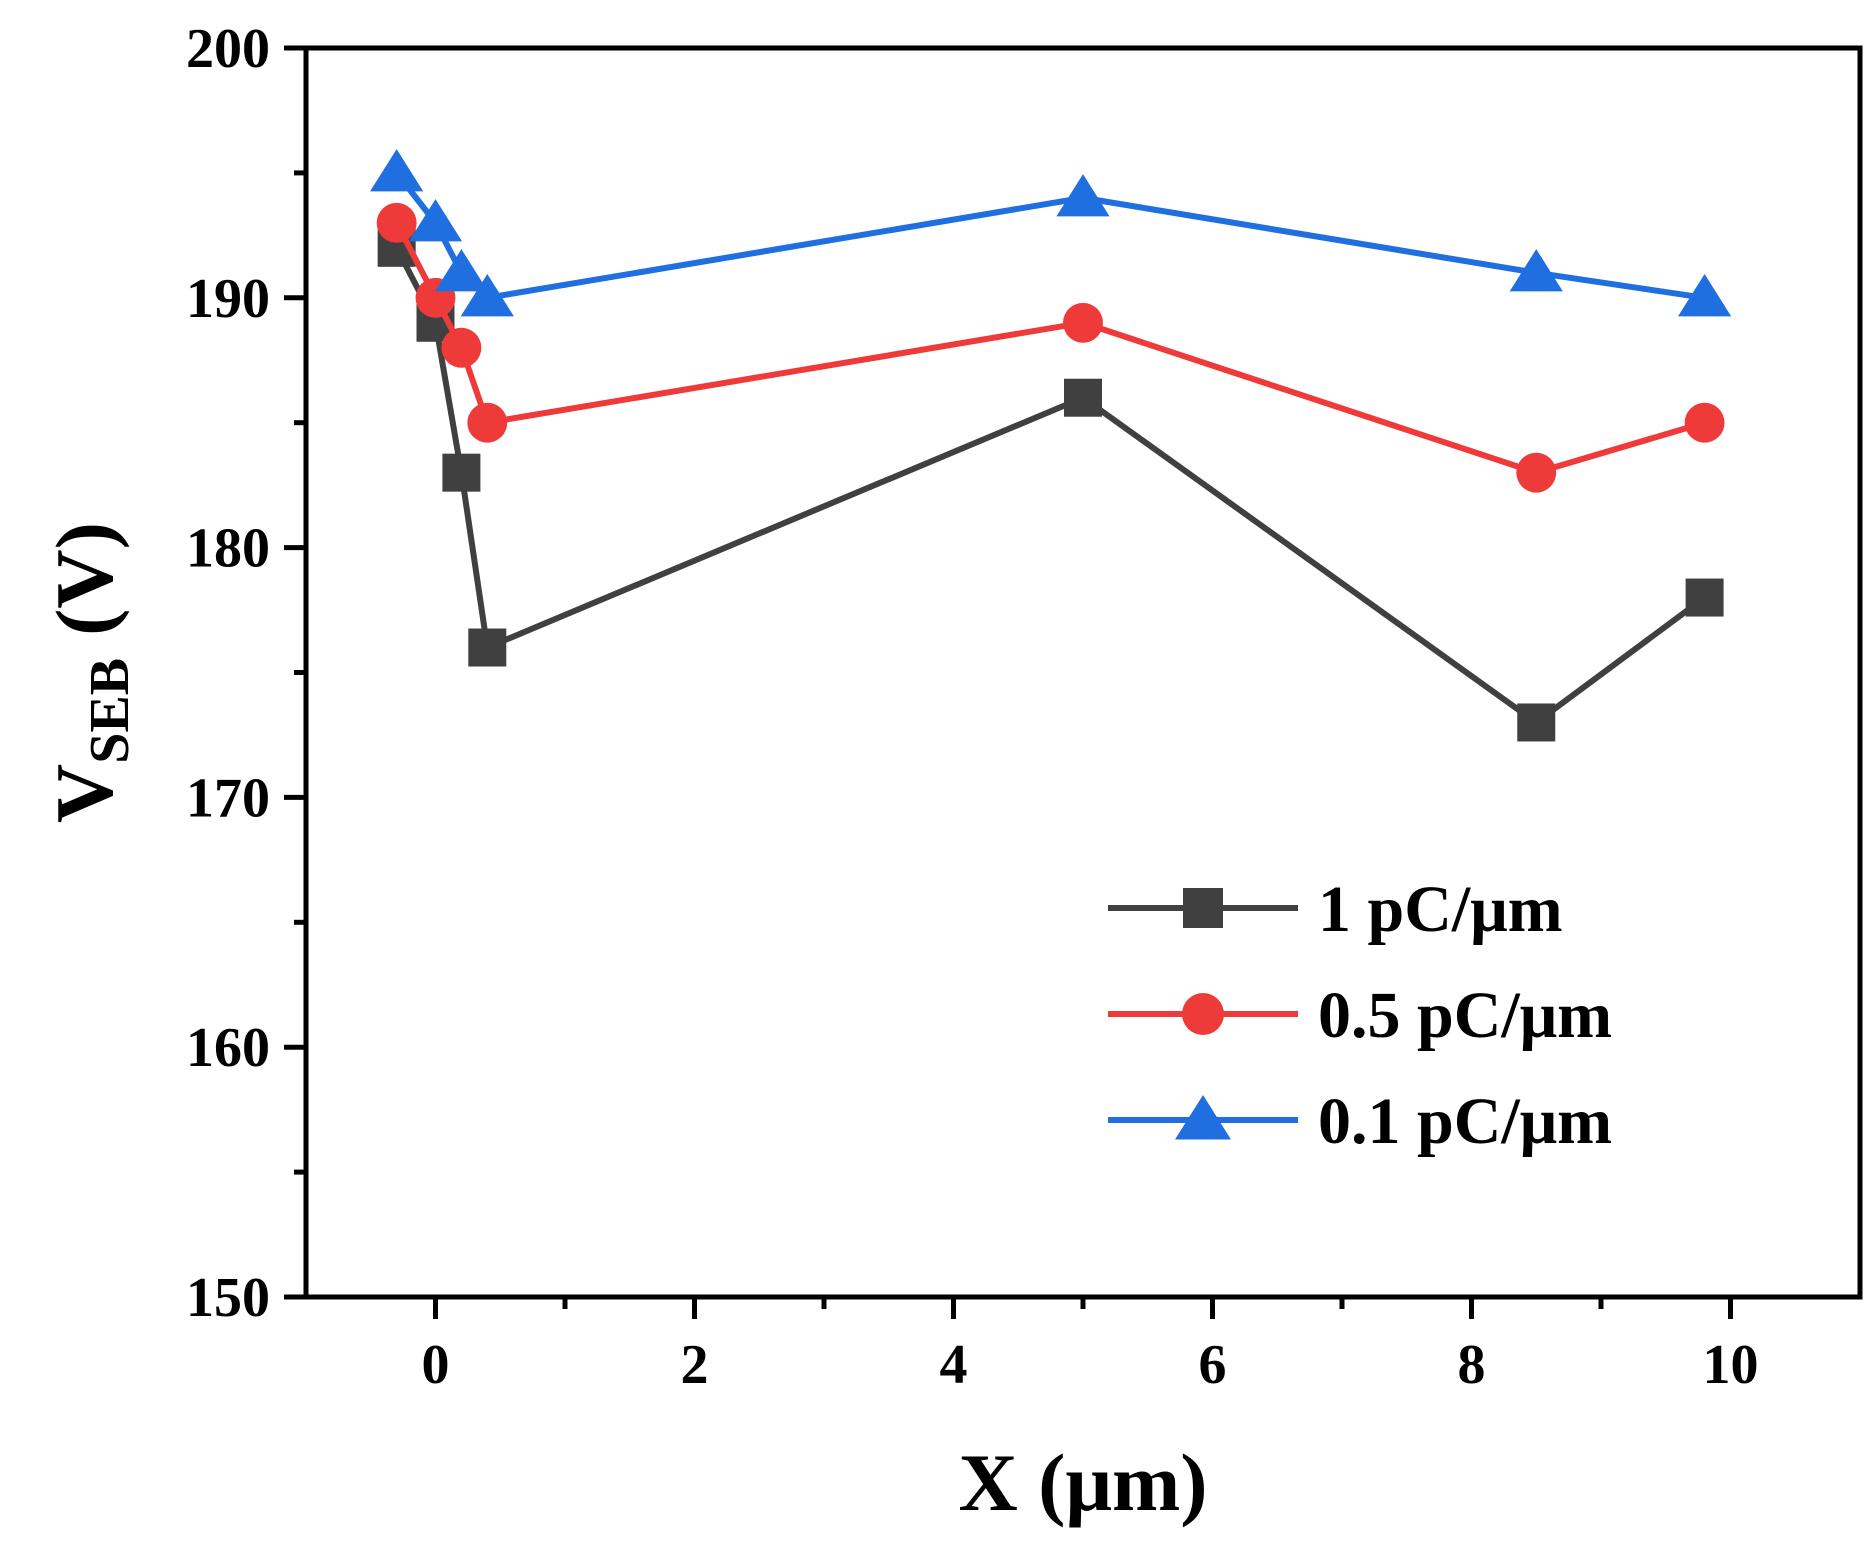 This screenshot has height=1547, width=1874. What do you see at coordinates (1440, 909) in the screenshot?
I see `legend-label: 1 pC/μm` at bounding box center [1440, 909].